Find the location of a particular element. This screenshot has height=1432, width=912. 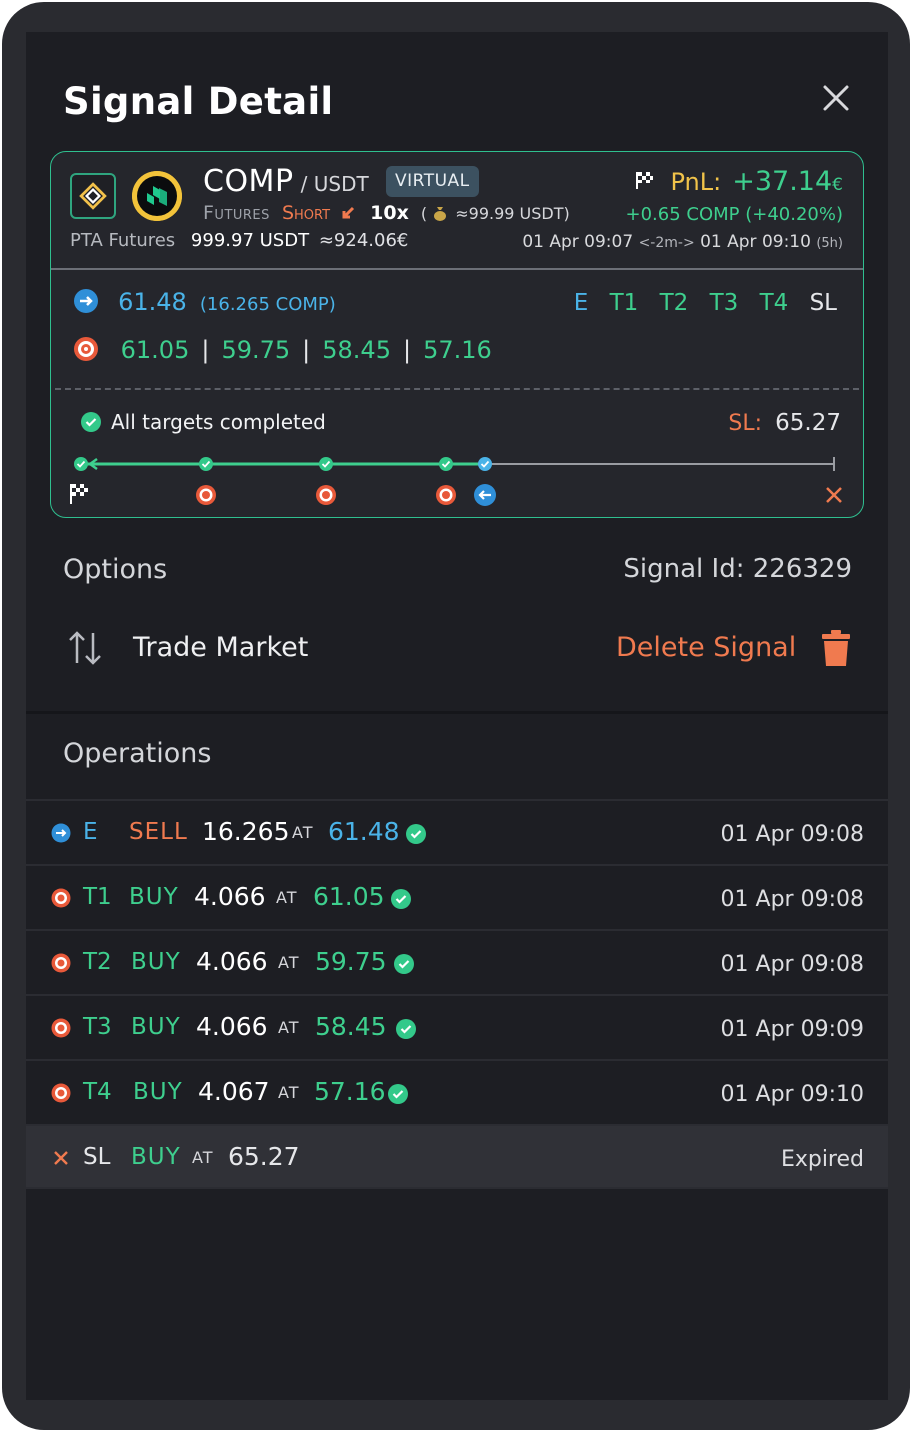

entry-price: 61.48 is located at coordinates (152, 302).